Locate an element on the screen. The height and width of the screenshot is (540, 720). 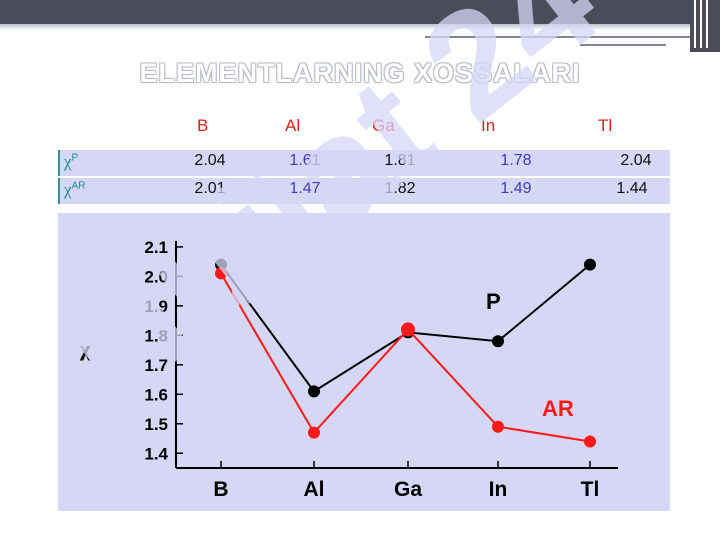
row-label-p: χP is located at coordinates (71, 162).